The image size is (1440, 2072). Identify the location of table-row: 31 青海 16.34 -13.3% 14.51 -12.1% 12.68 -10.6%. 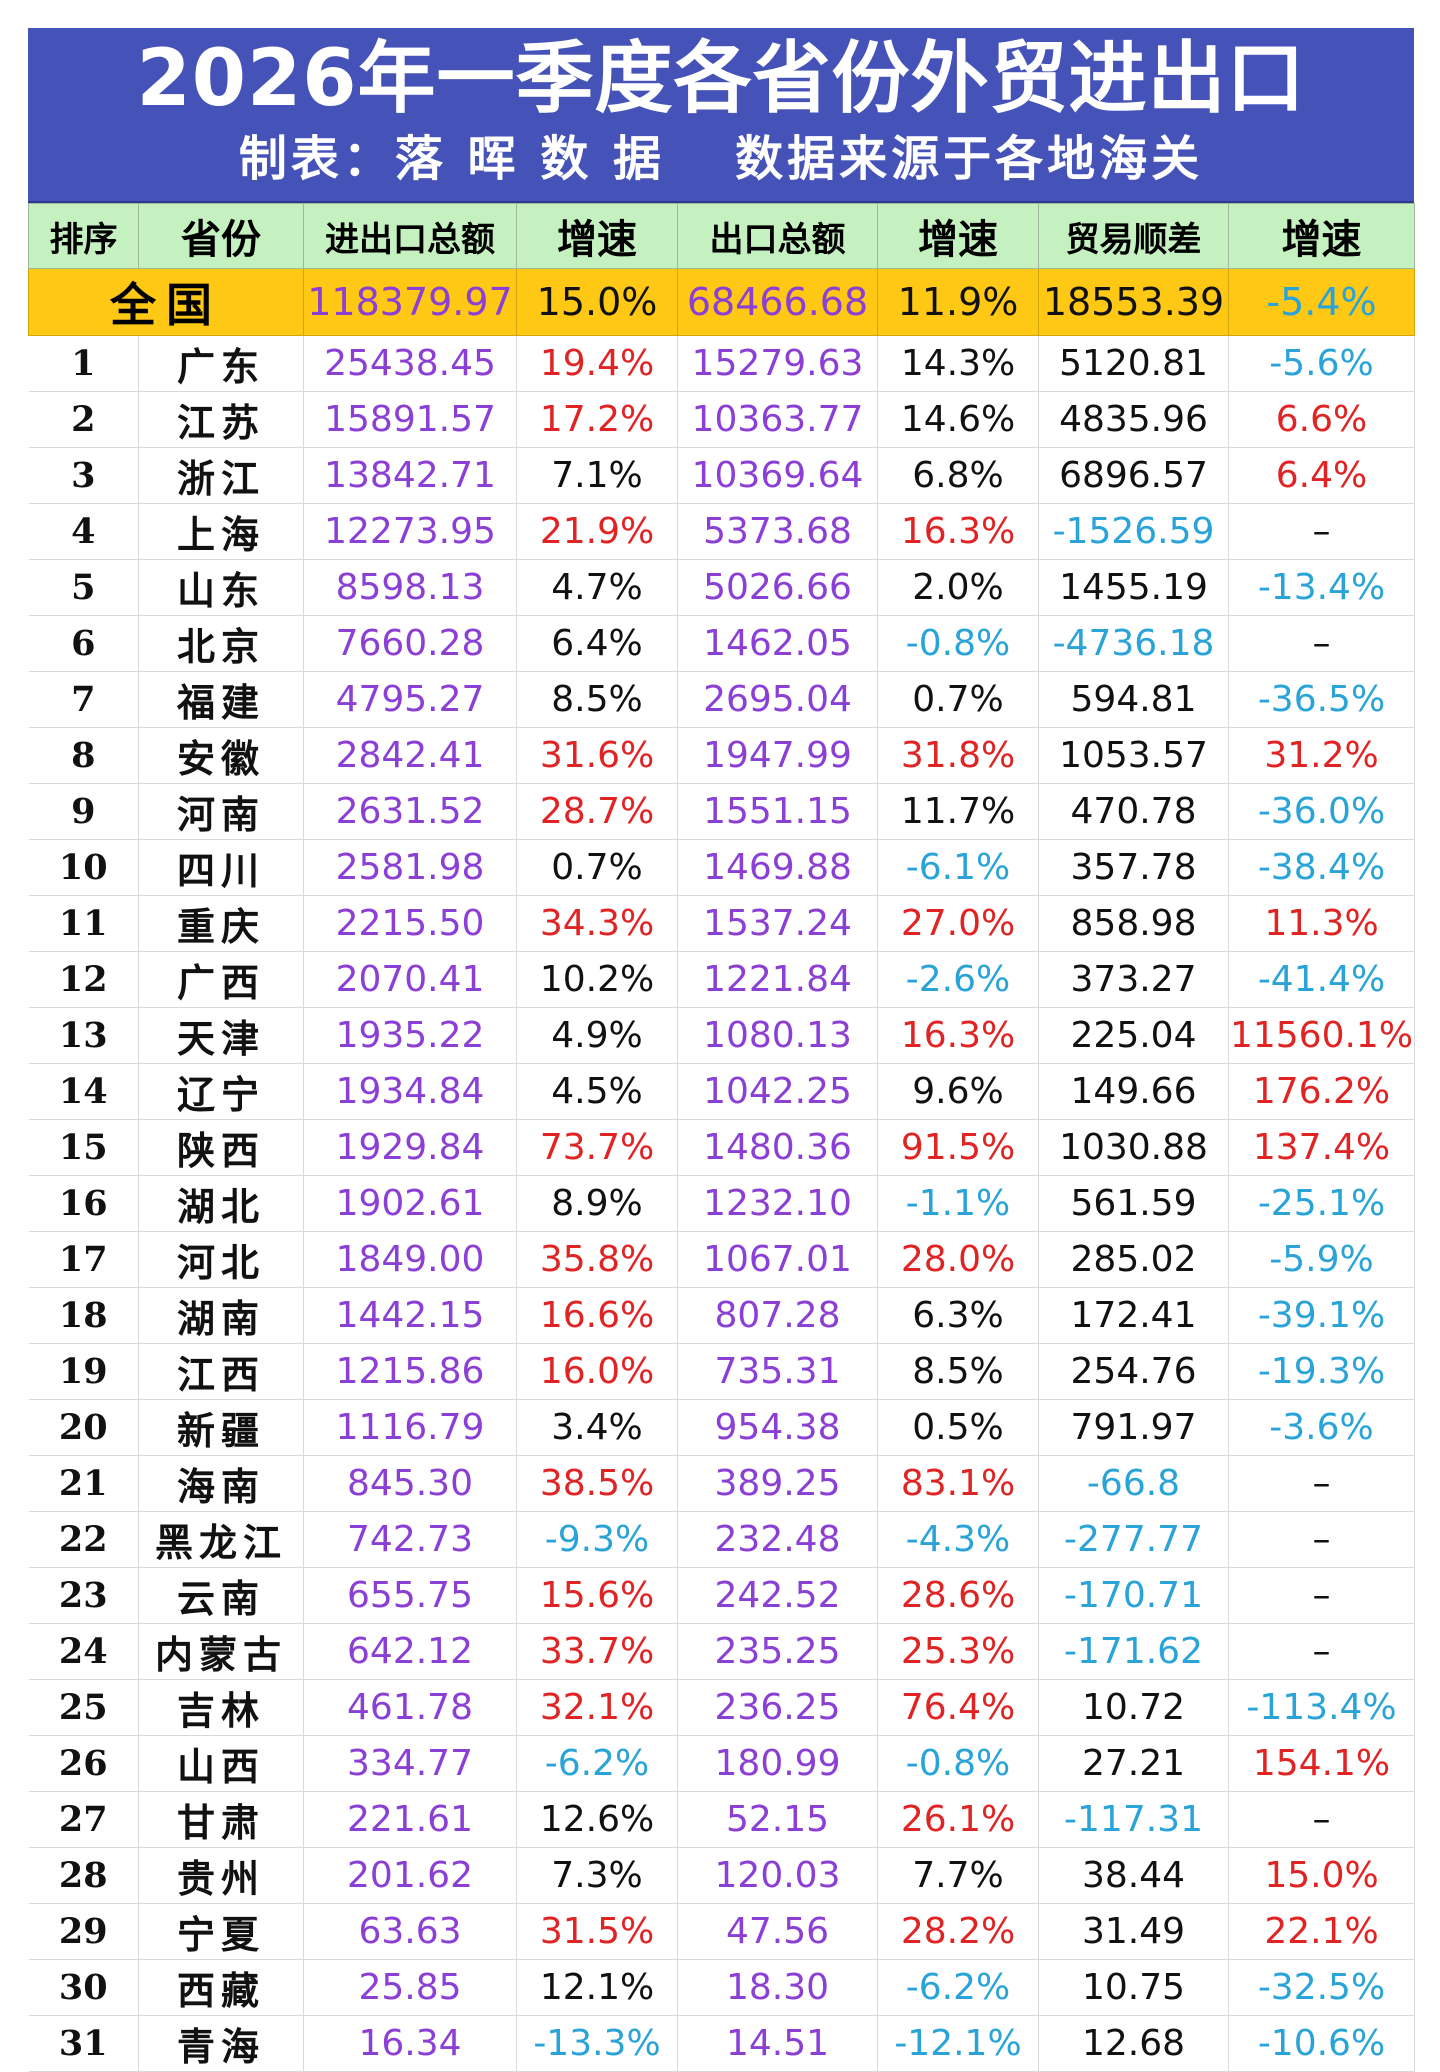
(721, 2043).